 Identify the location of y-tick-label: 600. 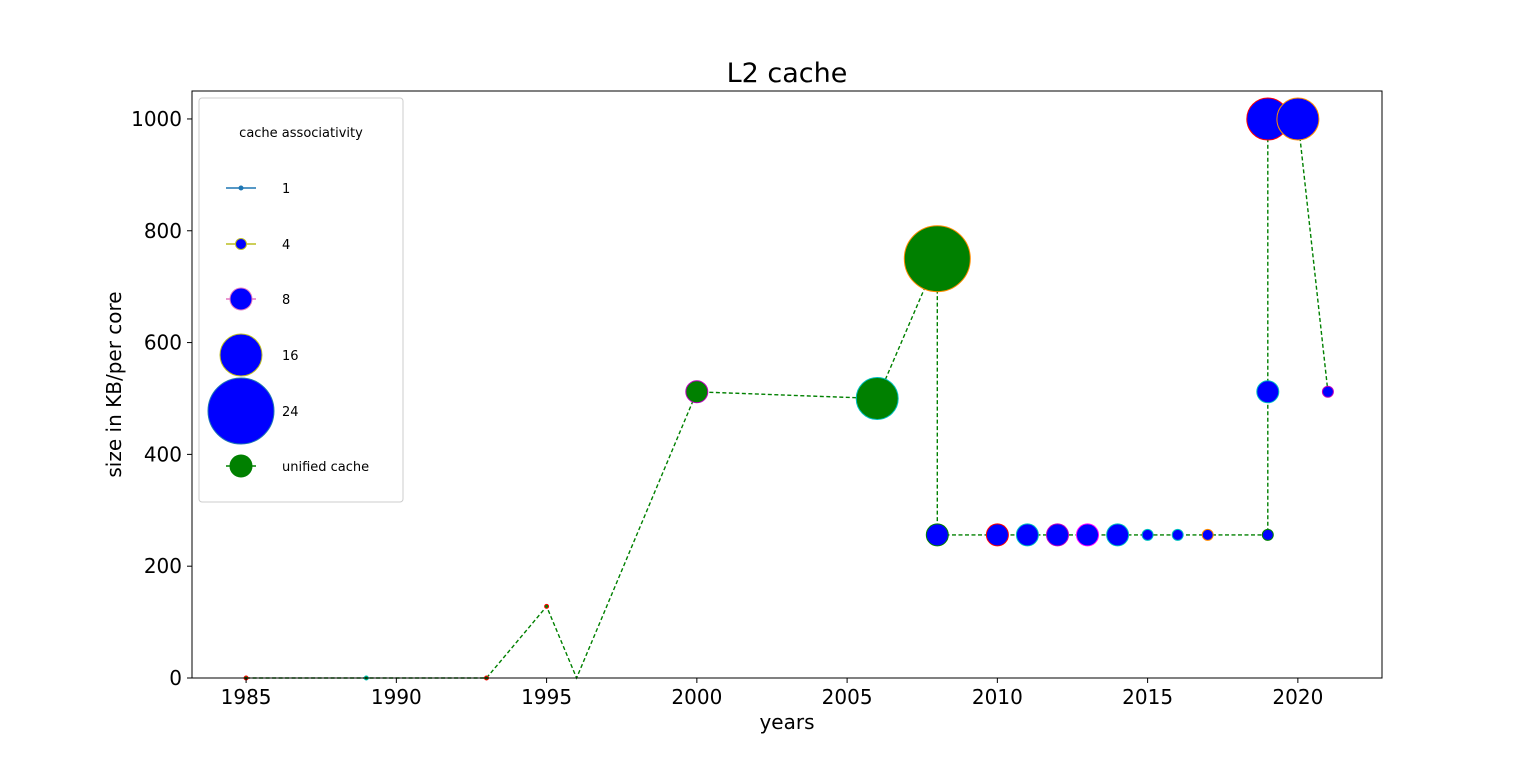
(163, 343).